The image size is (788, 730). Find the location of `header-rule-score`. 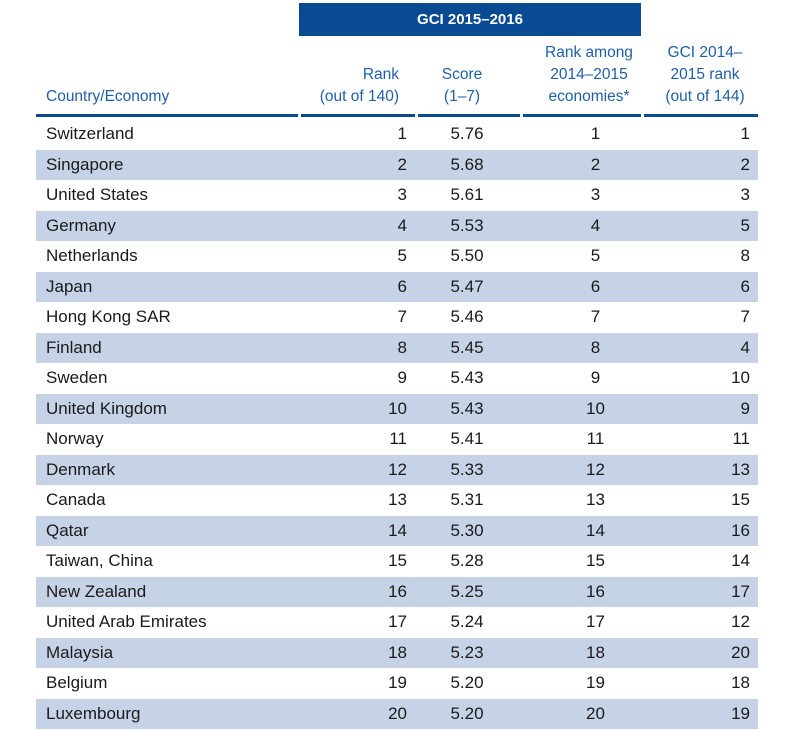

header-rule-score is located at coordinates (469, 115).